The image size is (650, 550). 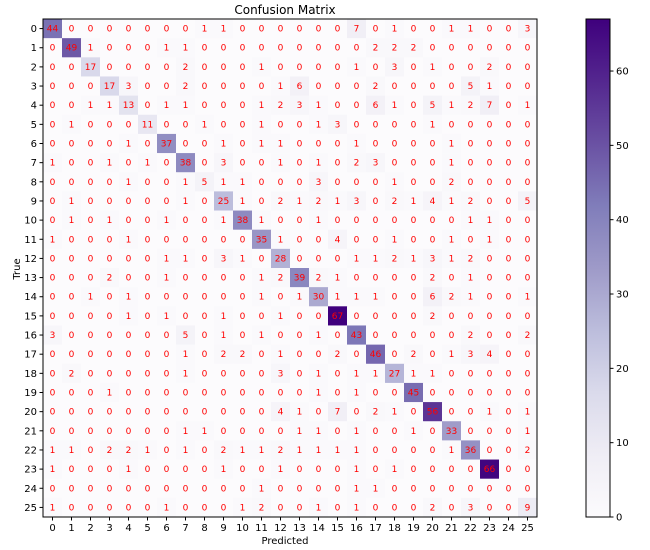 I want to click on cell-value-label: 56, so click(x=433, y=413).